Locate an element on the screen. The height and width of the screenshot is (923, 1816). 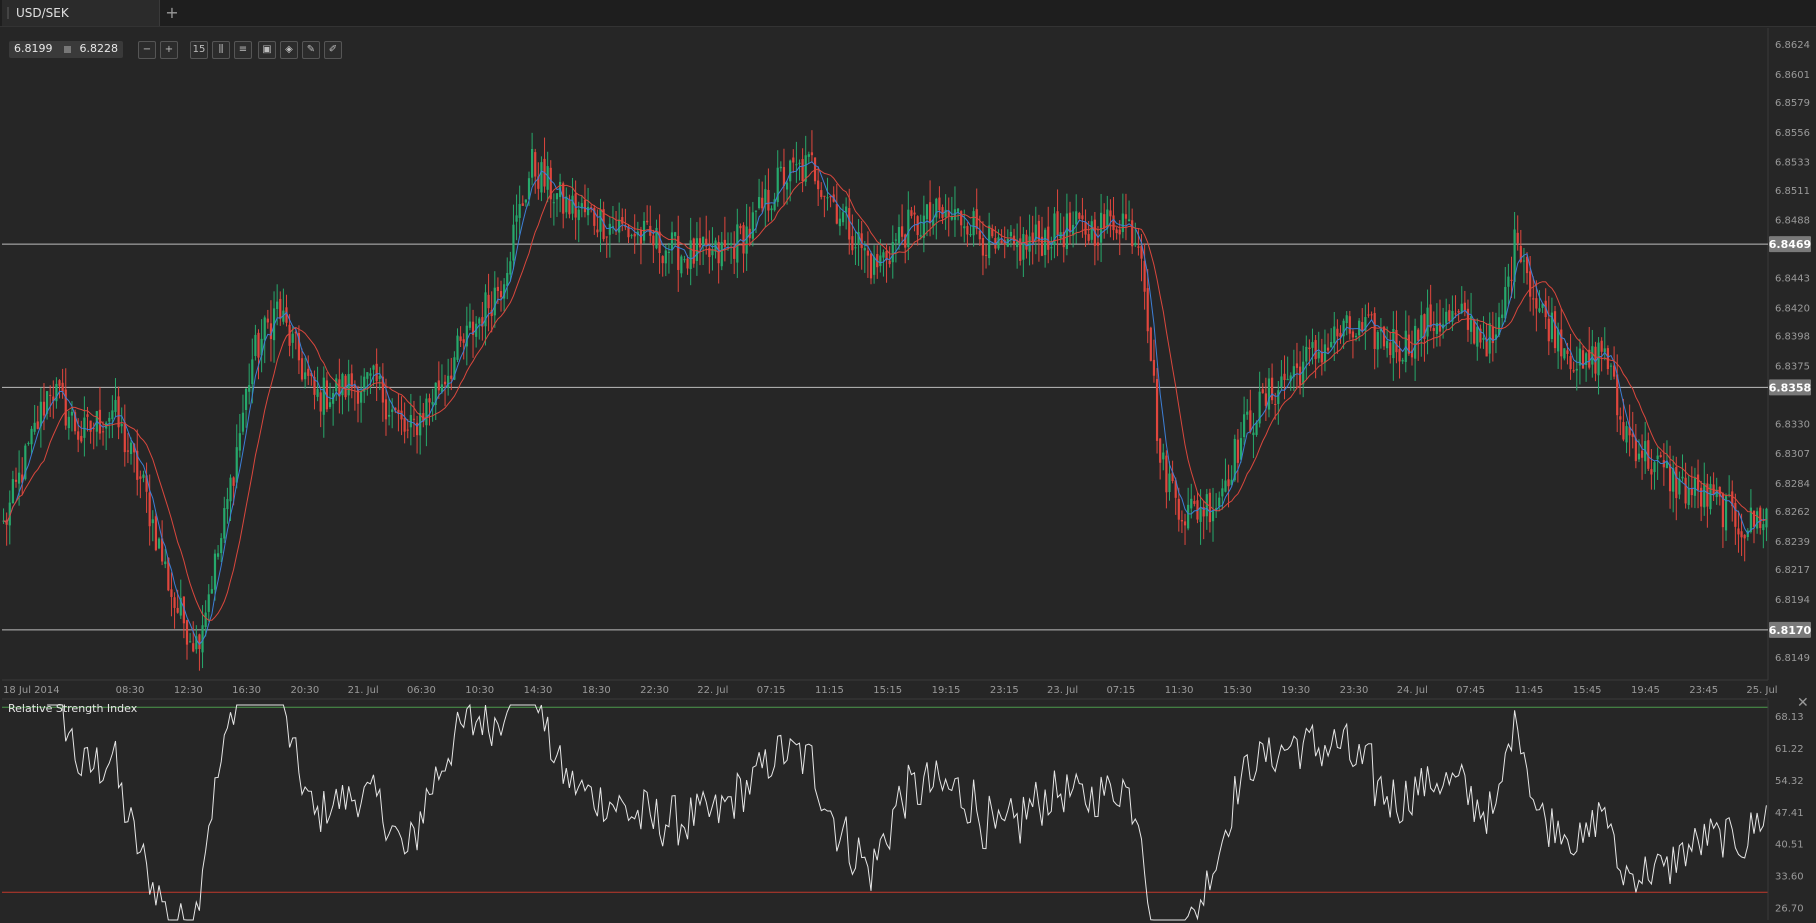
time-tick-label: 22. Jul is located at coordinates (712, 690).